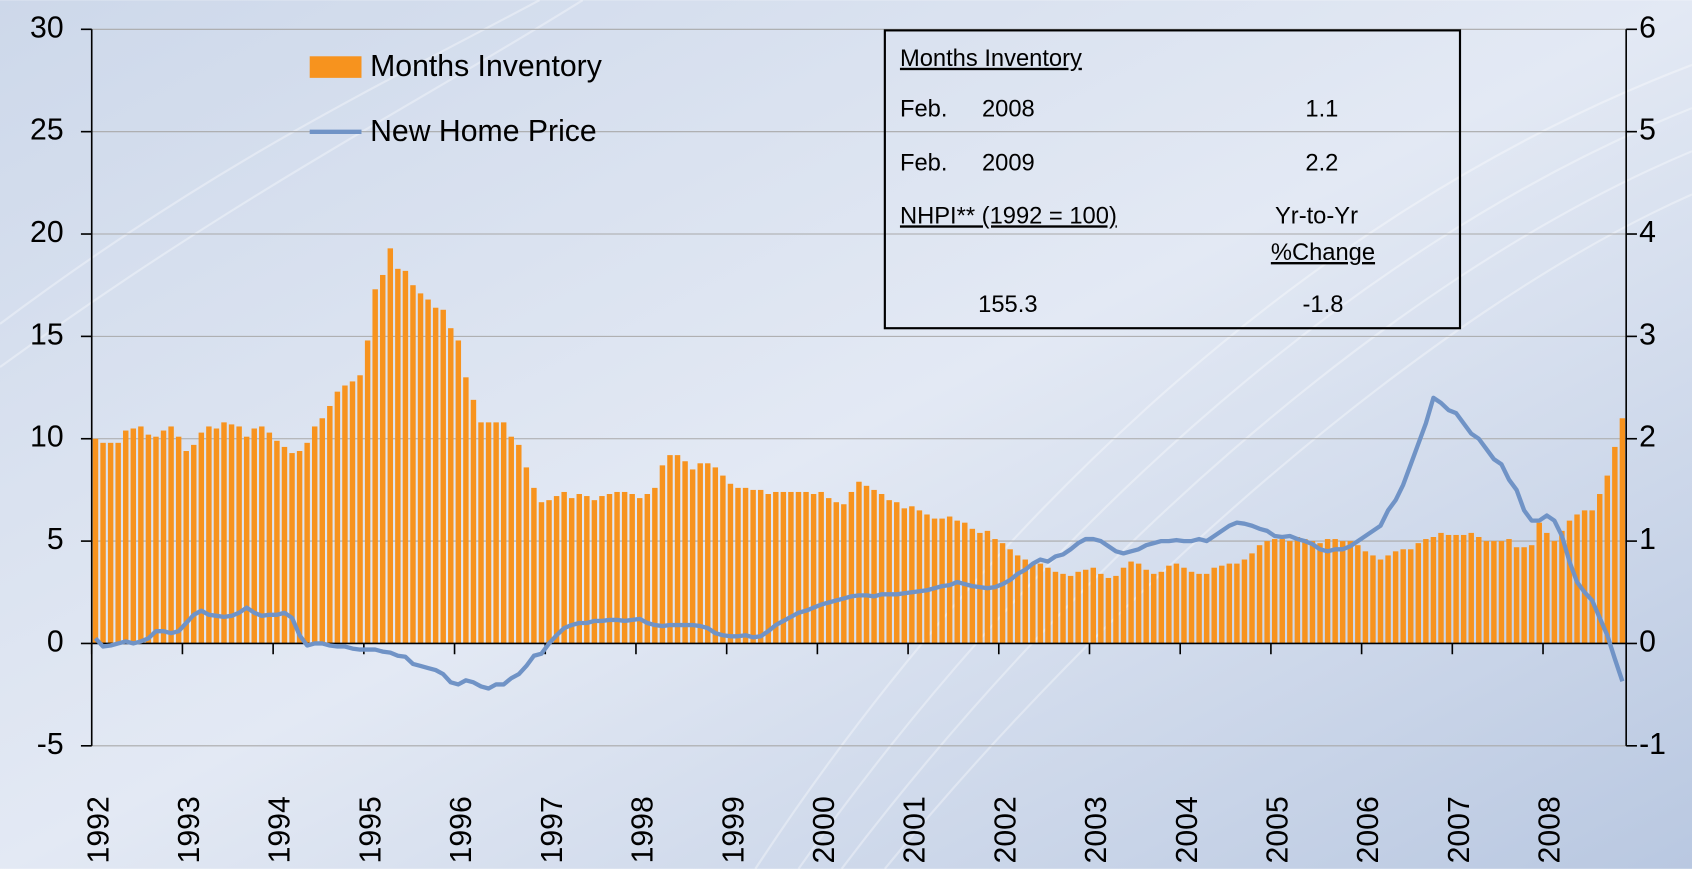 Image resolution: width=1692 pixels, height=869 pixels. What do you see at coordinates (47, 130) in the screenshot?
I see `y-tick-label: 25` at bounding box center [47, 130].